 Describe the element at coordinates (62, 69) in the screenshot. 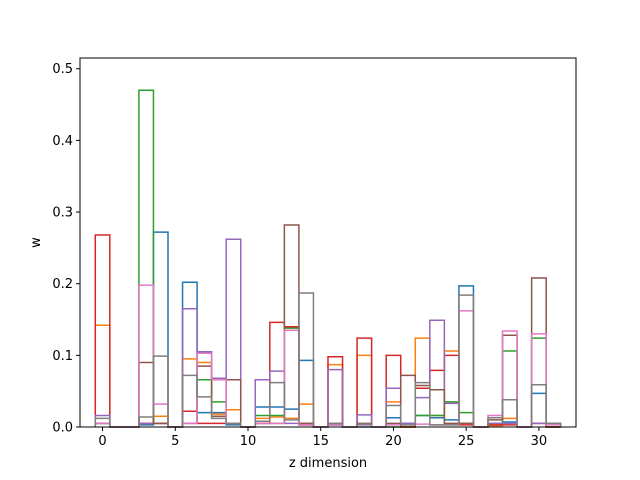

I see `y-tick-label: 0.5` at that location.